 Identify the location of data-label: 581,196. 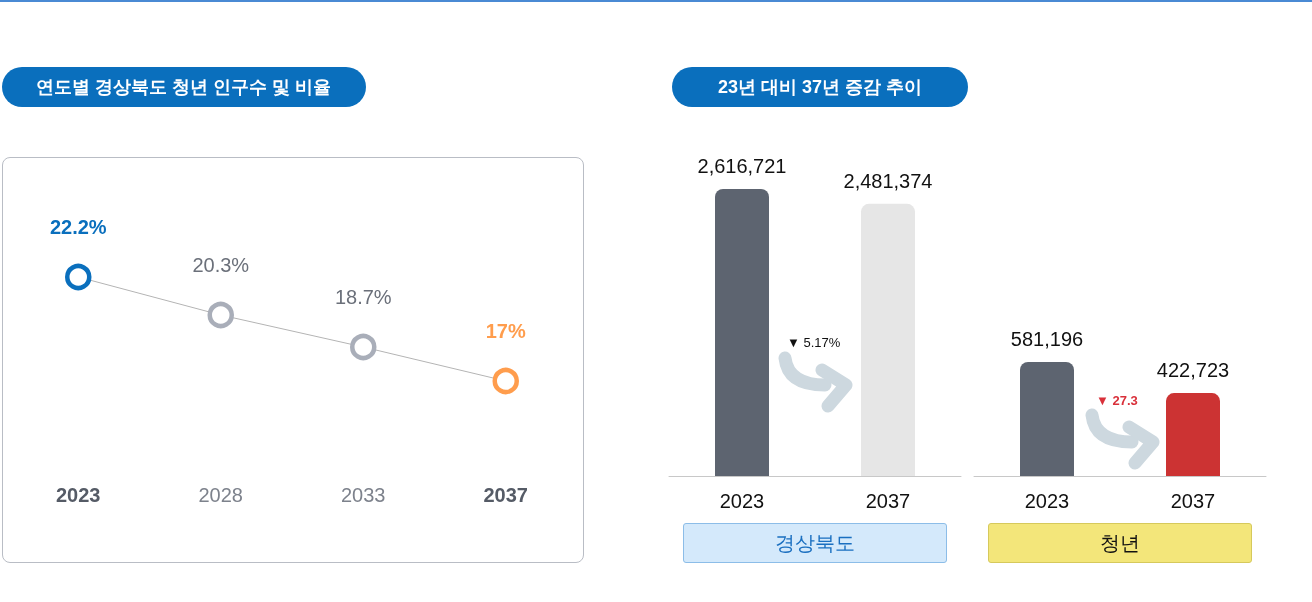
(1047, 339).